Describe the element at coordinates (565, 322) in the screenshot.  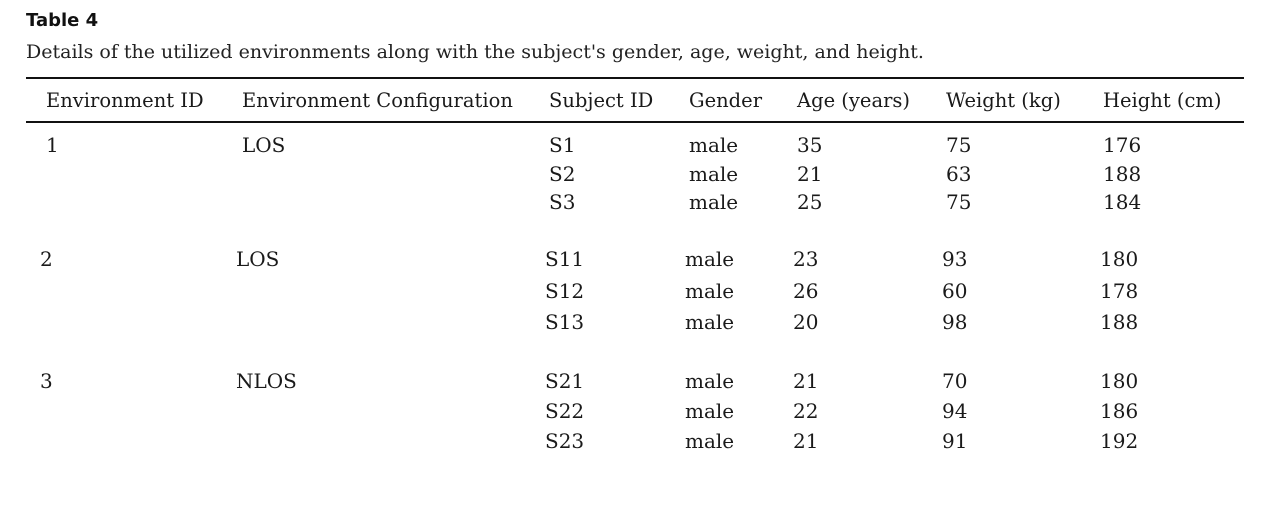
I see `subject-id-cell: S13` at that location.